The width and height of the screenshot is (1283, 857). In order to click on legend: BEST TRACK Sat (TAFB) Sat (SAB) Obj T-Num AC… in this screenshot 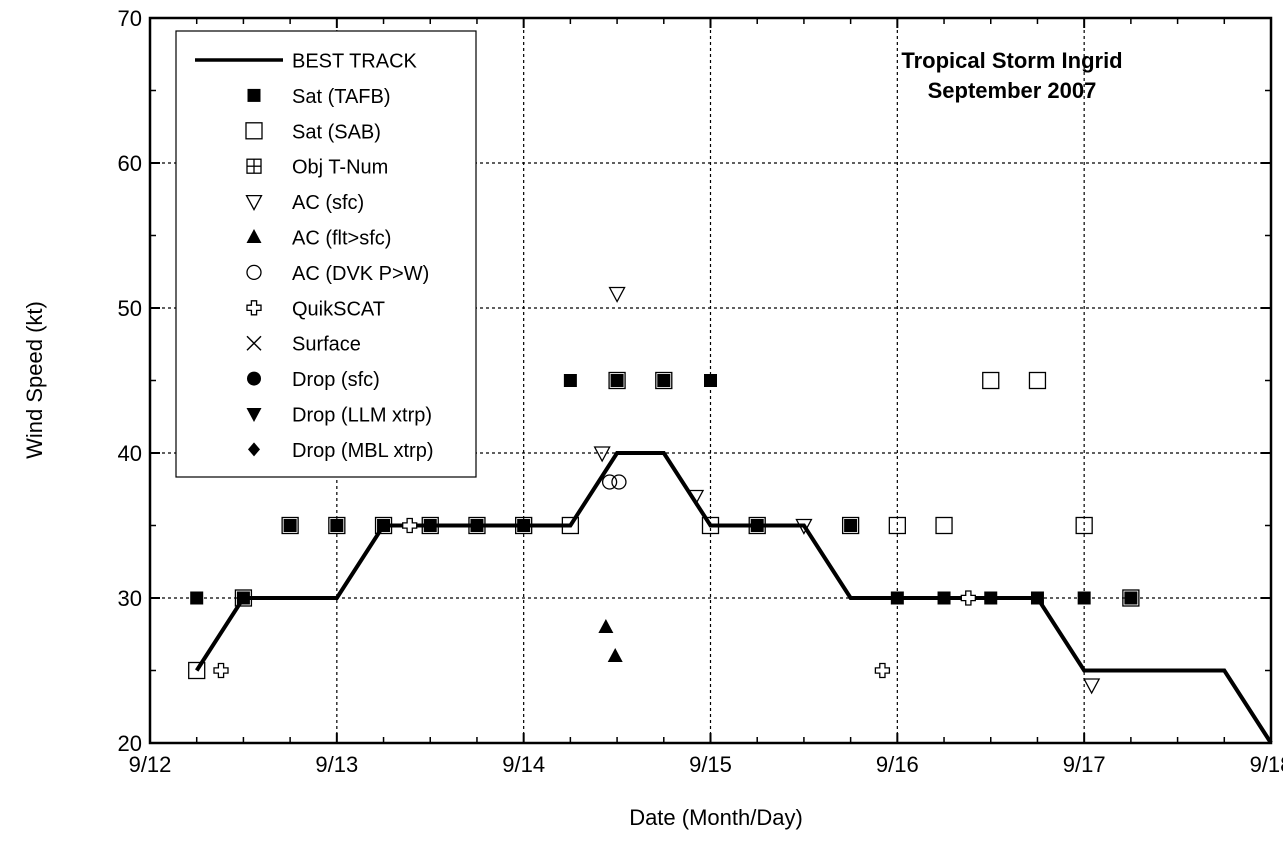, I will do `click(326, 254)`.